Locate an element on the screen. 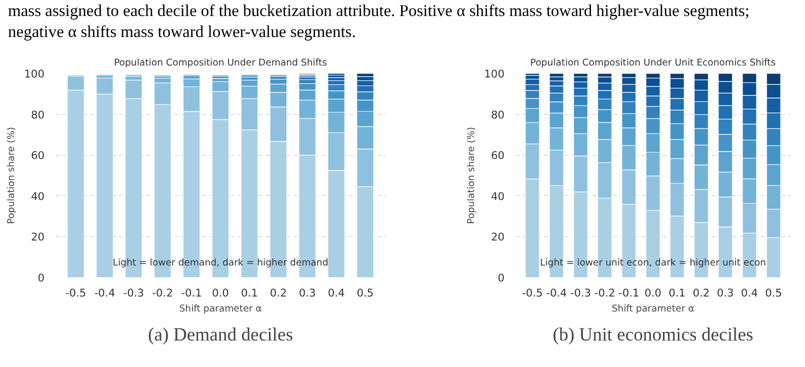  annotation: Light = lower unit econ, dark = higher unit econ is located at coordinates (653, 263).